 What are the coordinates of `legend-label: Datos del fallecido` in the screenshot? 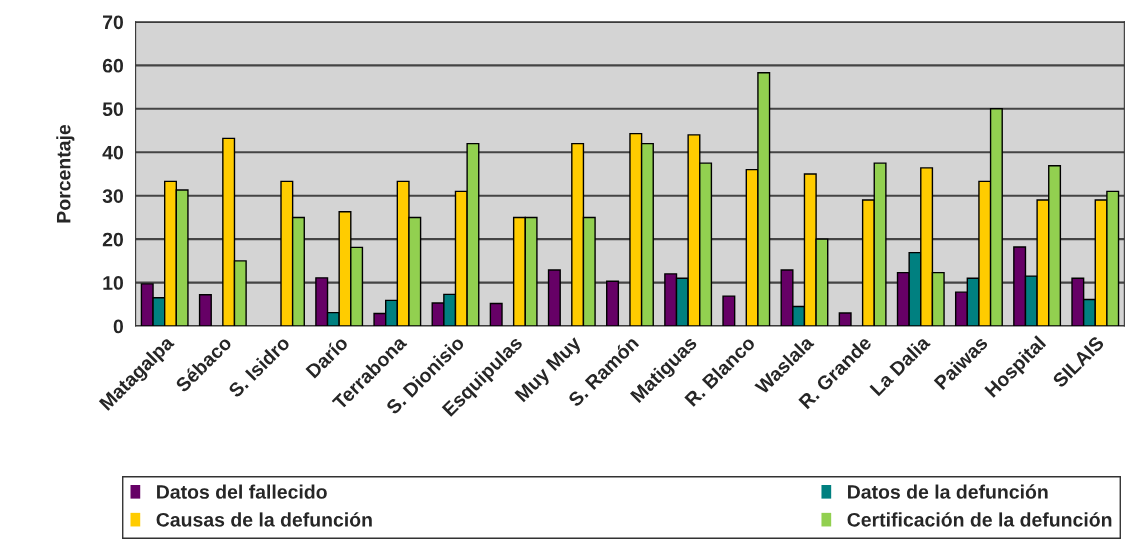 It's located at (242, 491).